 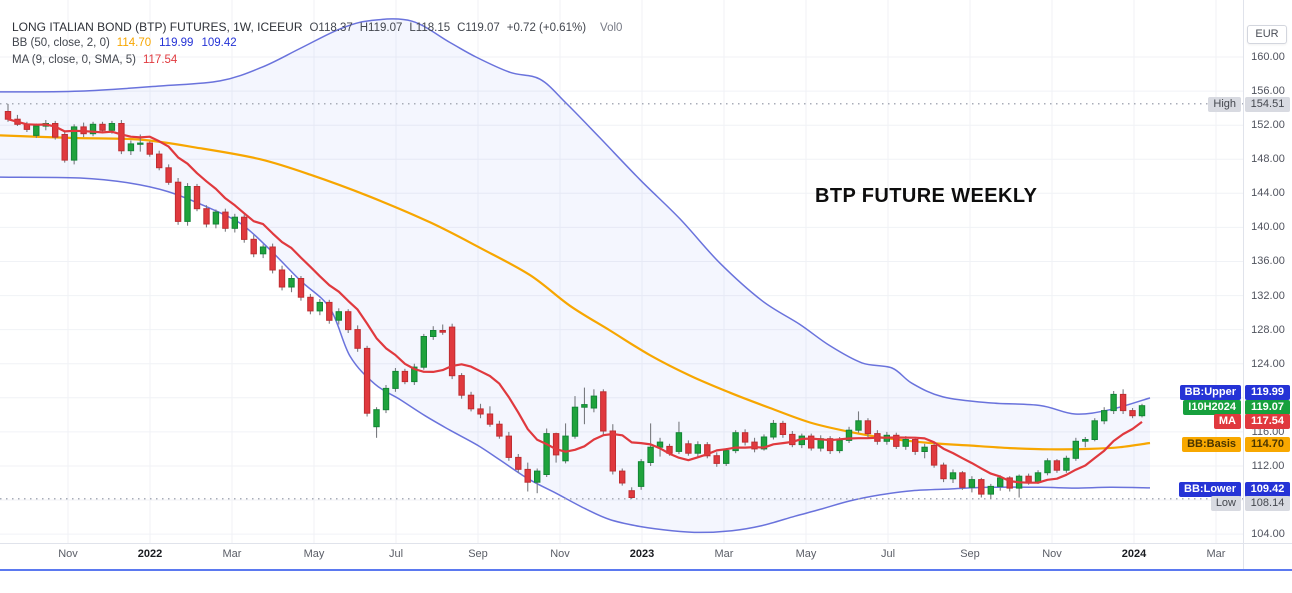 What do you see at coordinates (1268, 91) in the screenshot?
I see `price-tick-label: 156.00` at bounding box center [1268, 91].